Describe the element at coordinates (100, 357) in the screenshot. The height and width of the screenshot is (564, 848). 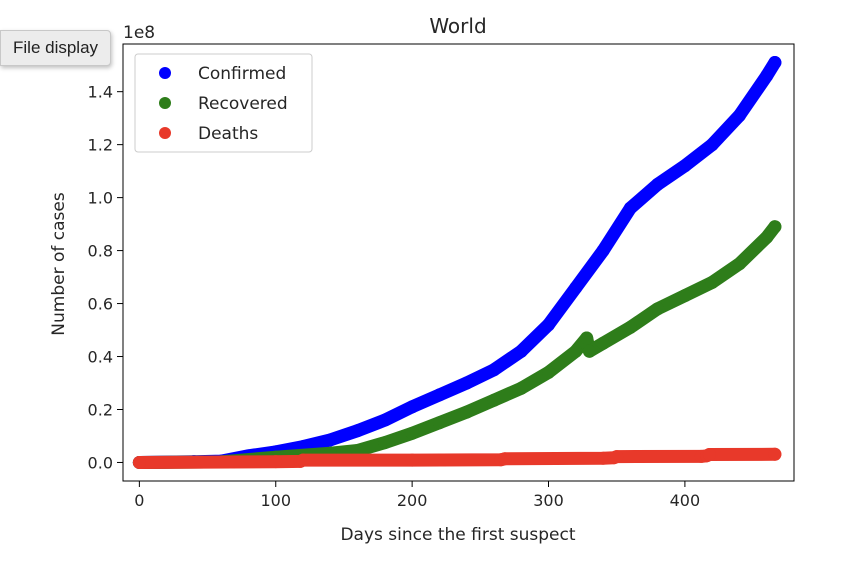
I see `y-tick-label: 0.4` at that location.